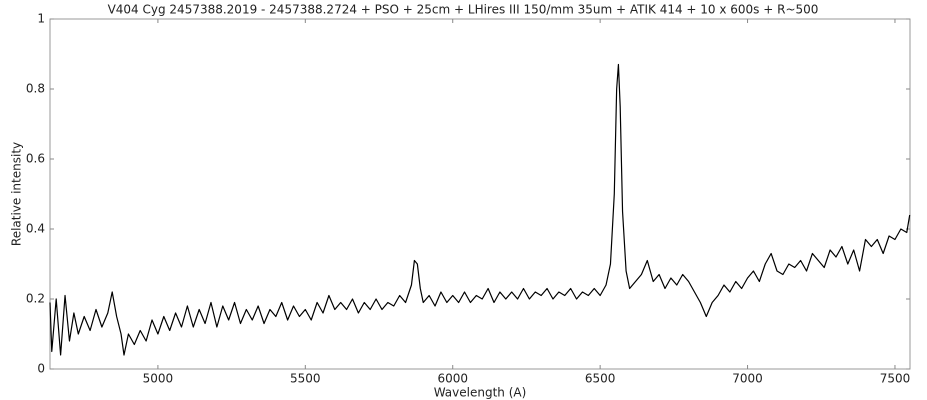 The image size is (927, 400). Describe the element at coordinates (35, 159) in the screenshot. I see `y-tick-label: 0.6` at that location.